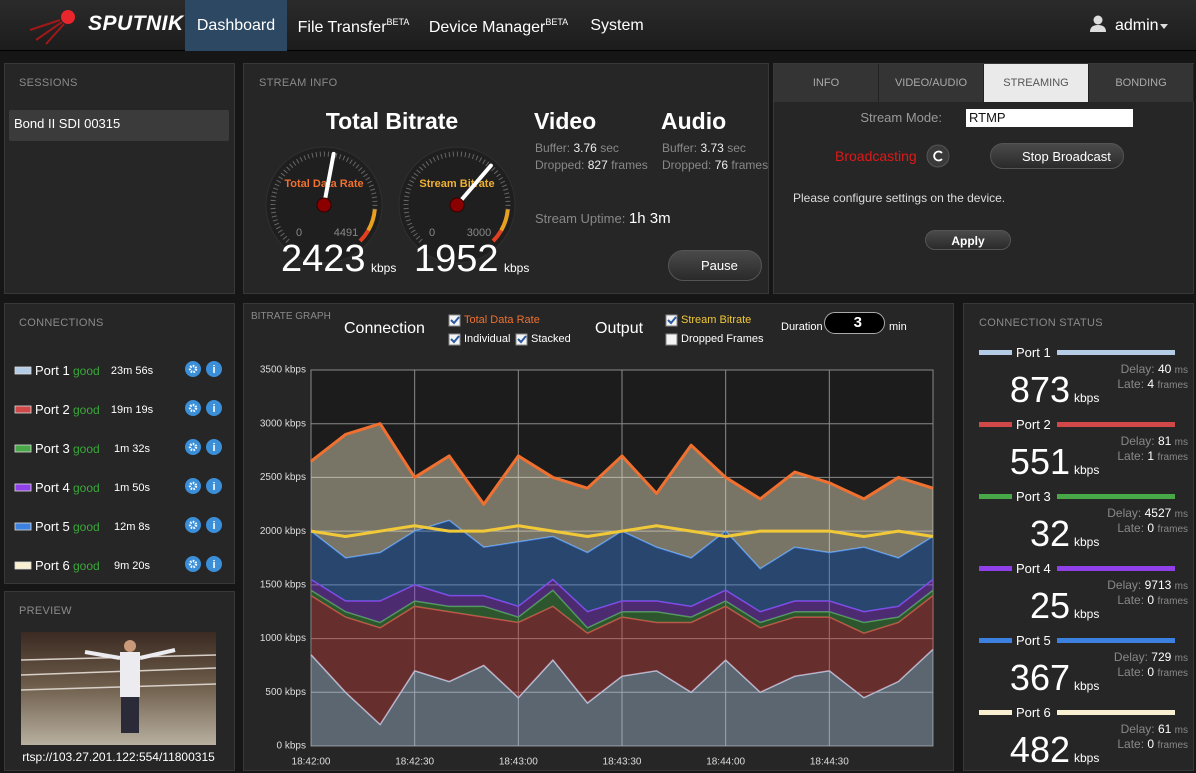 This screenshot has width=1196, height=773. I want to click on gauge-max: 3000, so click(479, 233).